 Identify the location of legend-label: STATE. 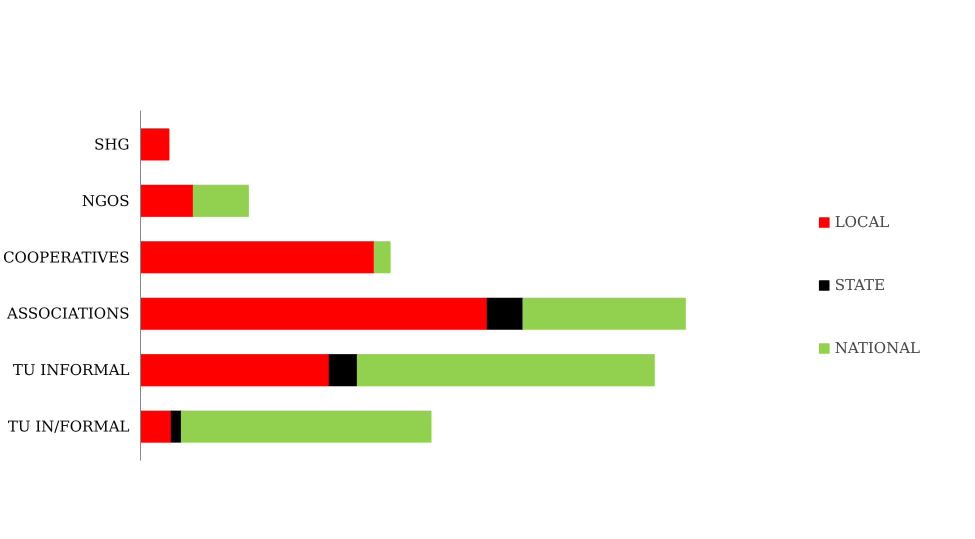
(860, 285).